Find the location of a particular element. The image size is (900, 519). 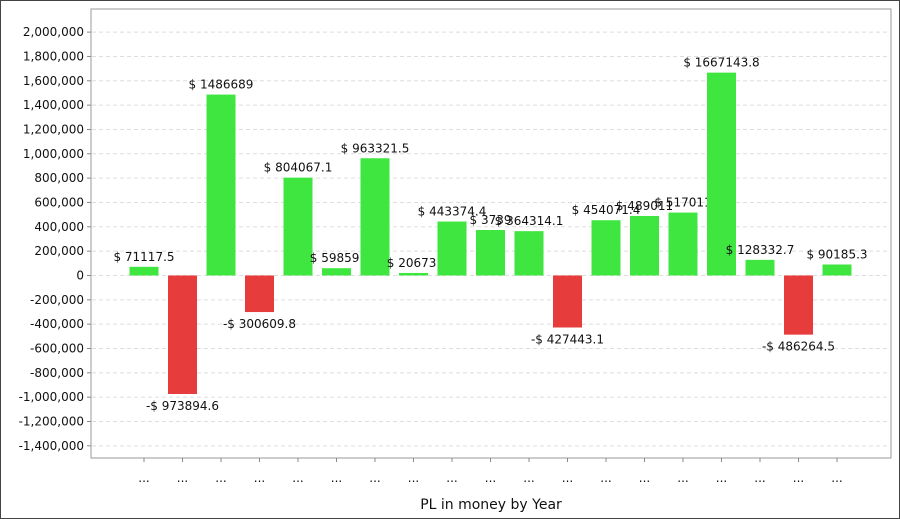

y-tick-label: 1,000,000 is located at coordinates (53, 154).